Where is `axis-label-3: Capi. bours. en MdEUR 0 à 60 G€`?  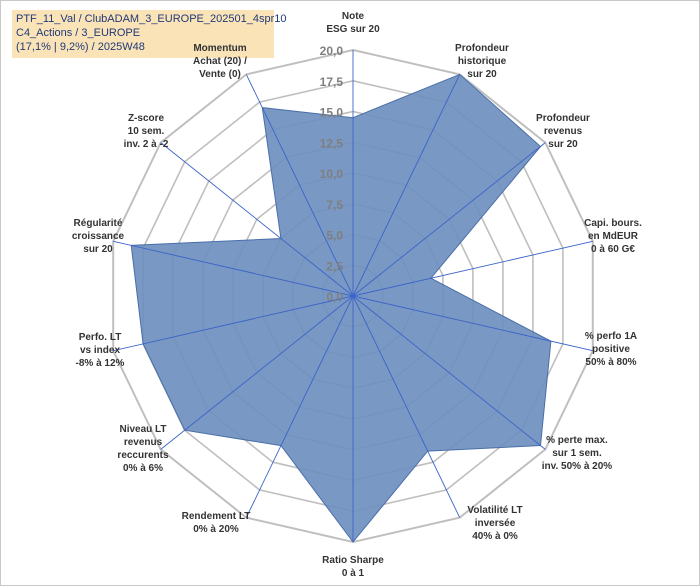 axis-label-3: Capi. bours. en MdEUR 0 à 60 G€ is located at coordinates (613, 236).